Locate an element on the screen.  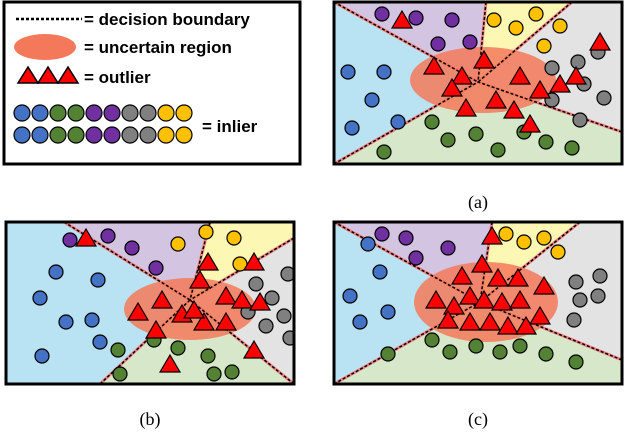
uncertain-region-label: = uncertain region is located at coordinates (158, 47).